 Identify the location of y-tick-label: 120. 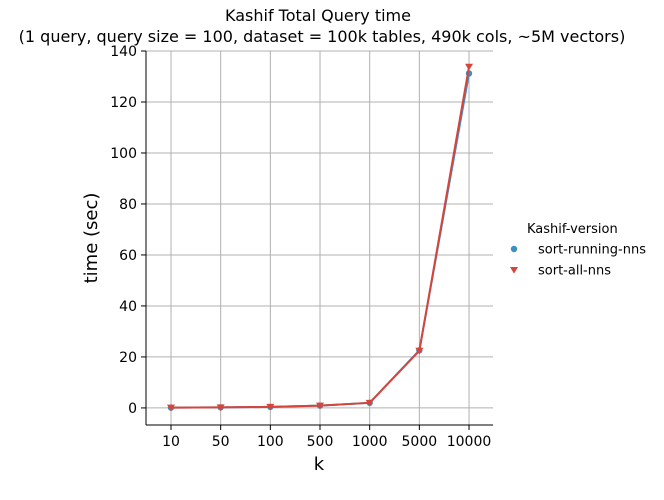
(123, 103).